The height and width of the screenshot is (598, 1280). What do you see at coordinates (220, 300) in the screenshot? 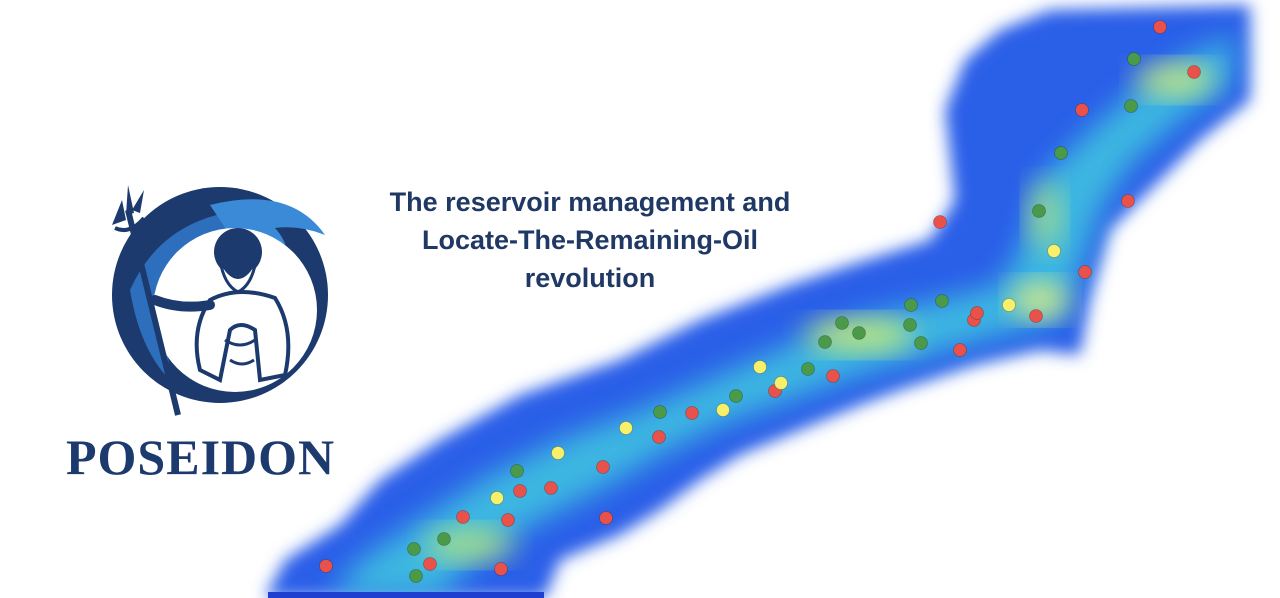
I see `poseidon-emblem-icon` at bounding box center [220, 300].